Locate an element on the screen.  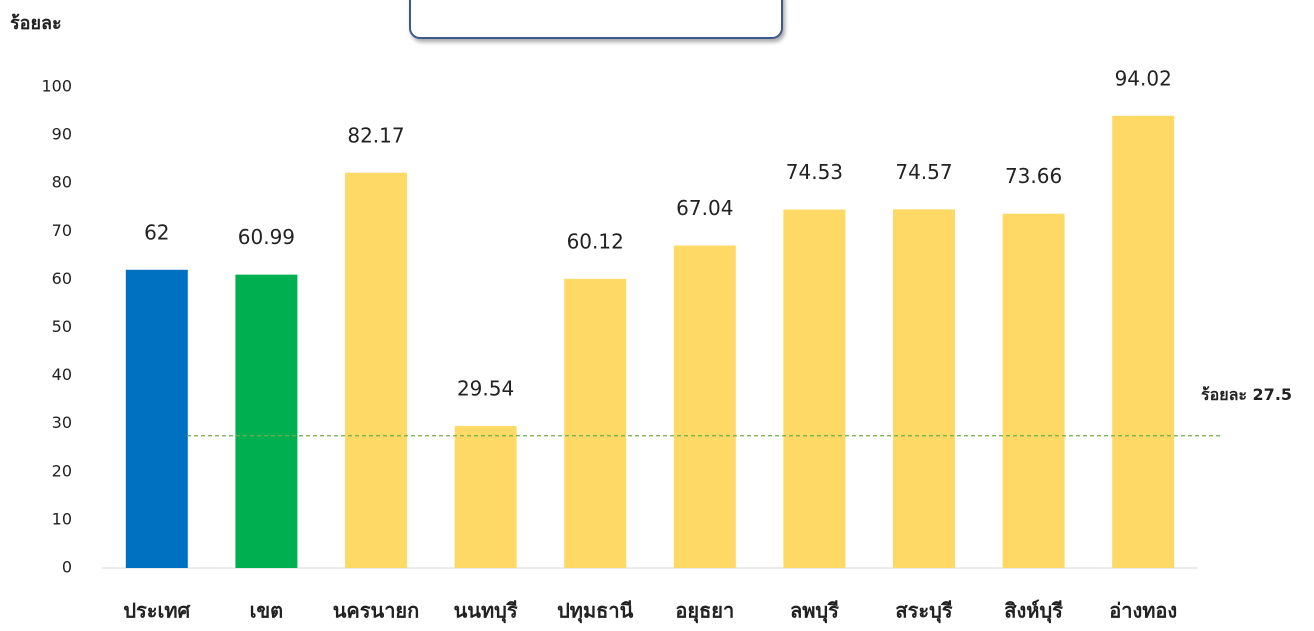
x-tick-label: ลพบุรี is located at coordinates (814, 611).